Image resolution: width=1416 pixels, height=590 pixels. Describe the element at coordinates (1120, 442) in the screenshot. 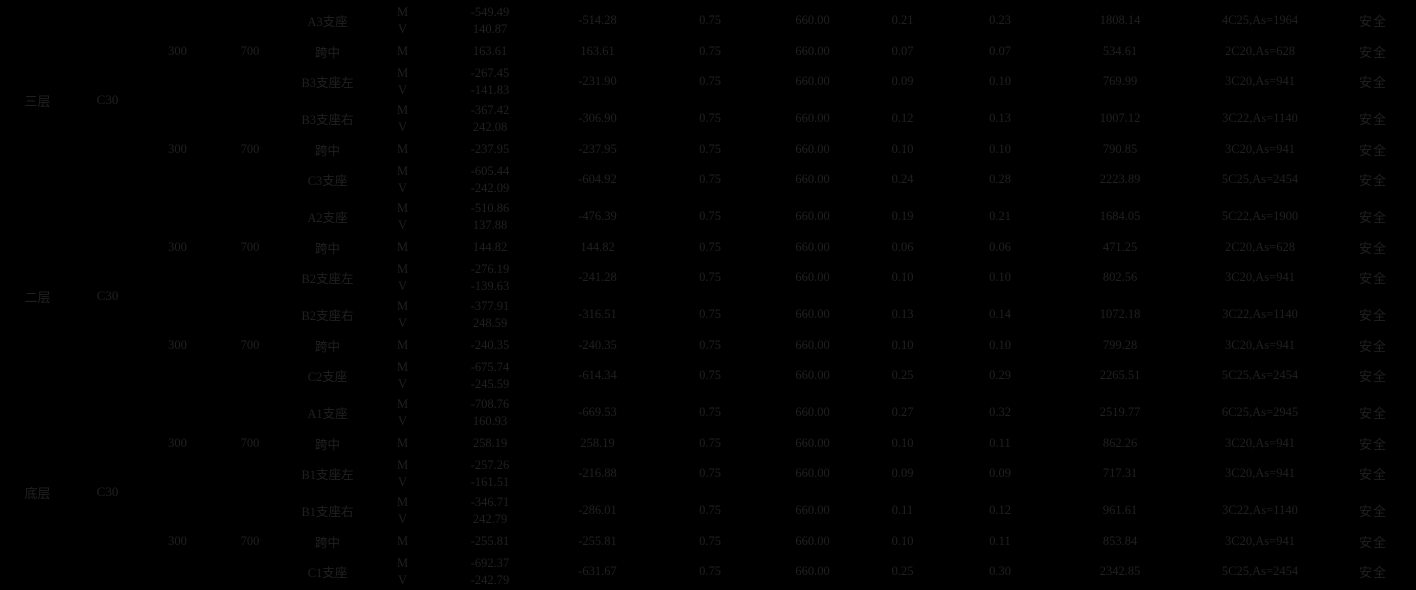

I see `cell-as-required: 862.26` at that location.